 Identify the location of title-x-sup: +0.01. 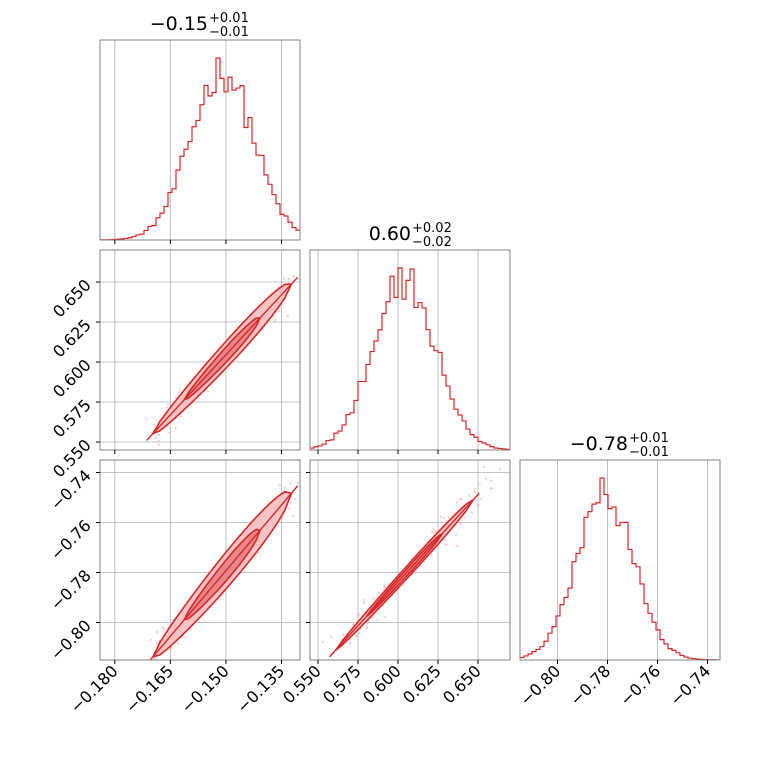
(229, 18).